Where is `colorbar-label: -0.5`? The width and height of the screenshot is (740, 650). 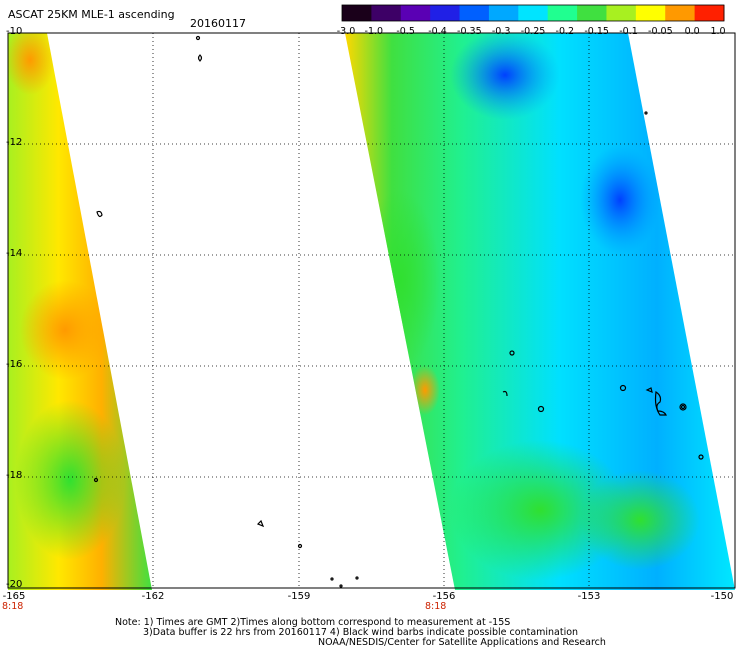
colorbar-label: -0.5 is located at coordinates (405, 31).